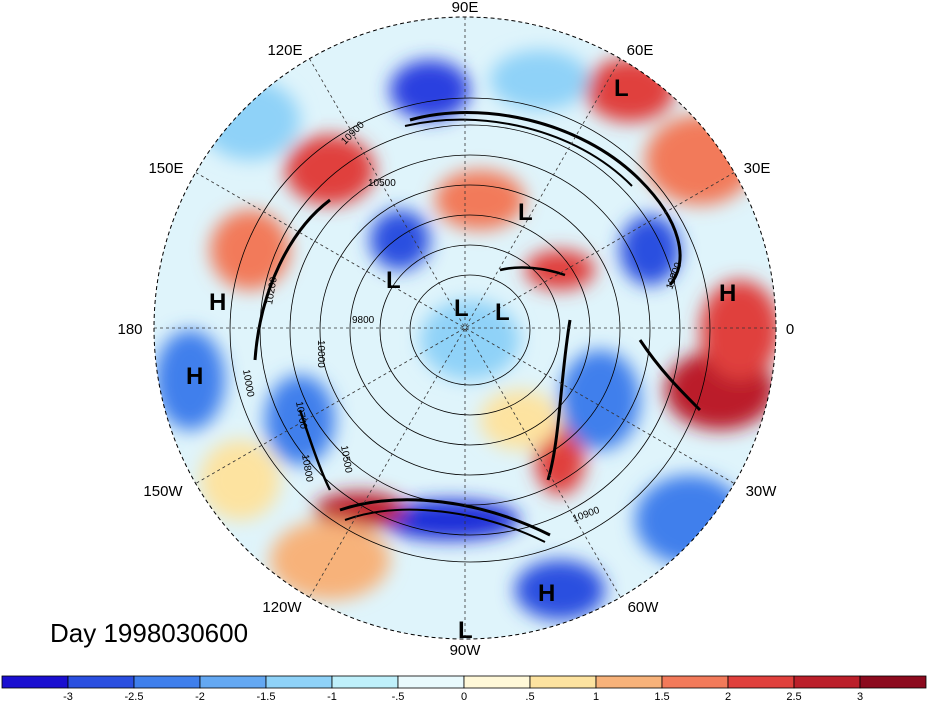 This screenshot has height=702, width=928. I want to click on lon-label: 150W, so click(163, 491).